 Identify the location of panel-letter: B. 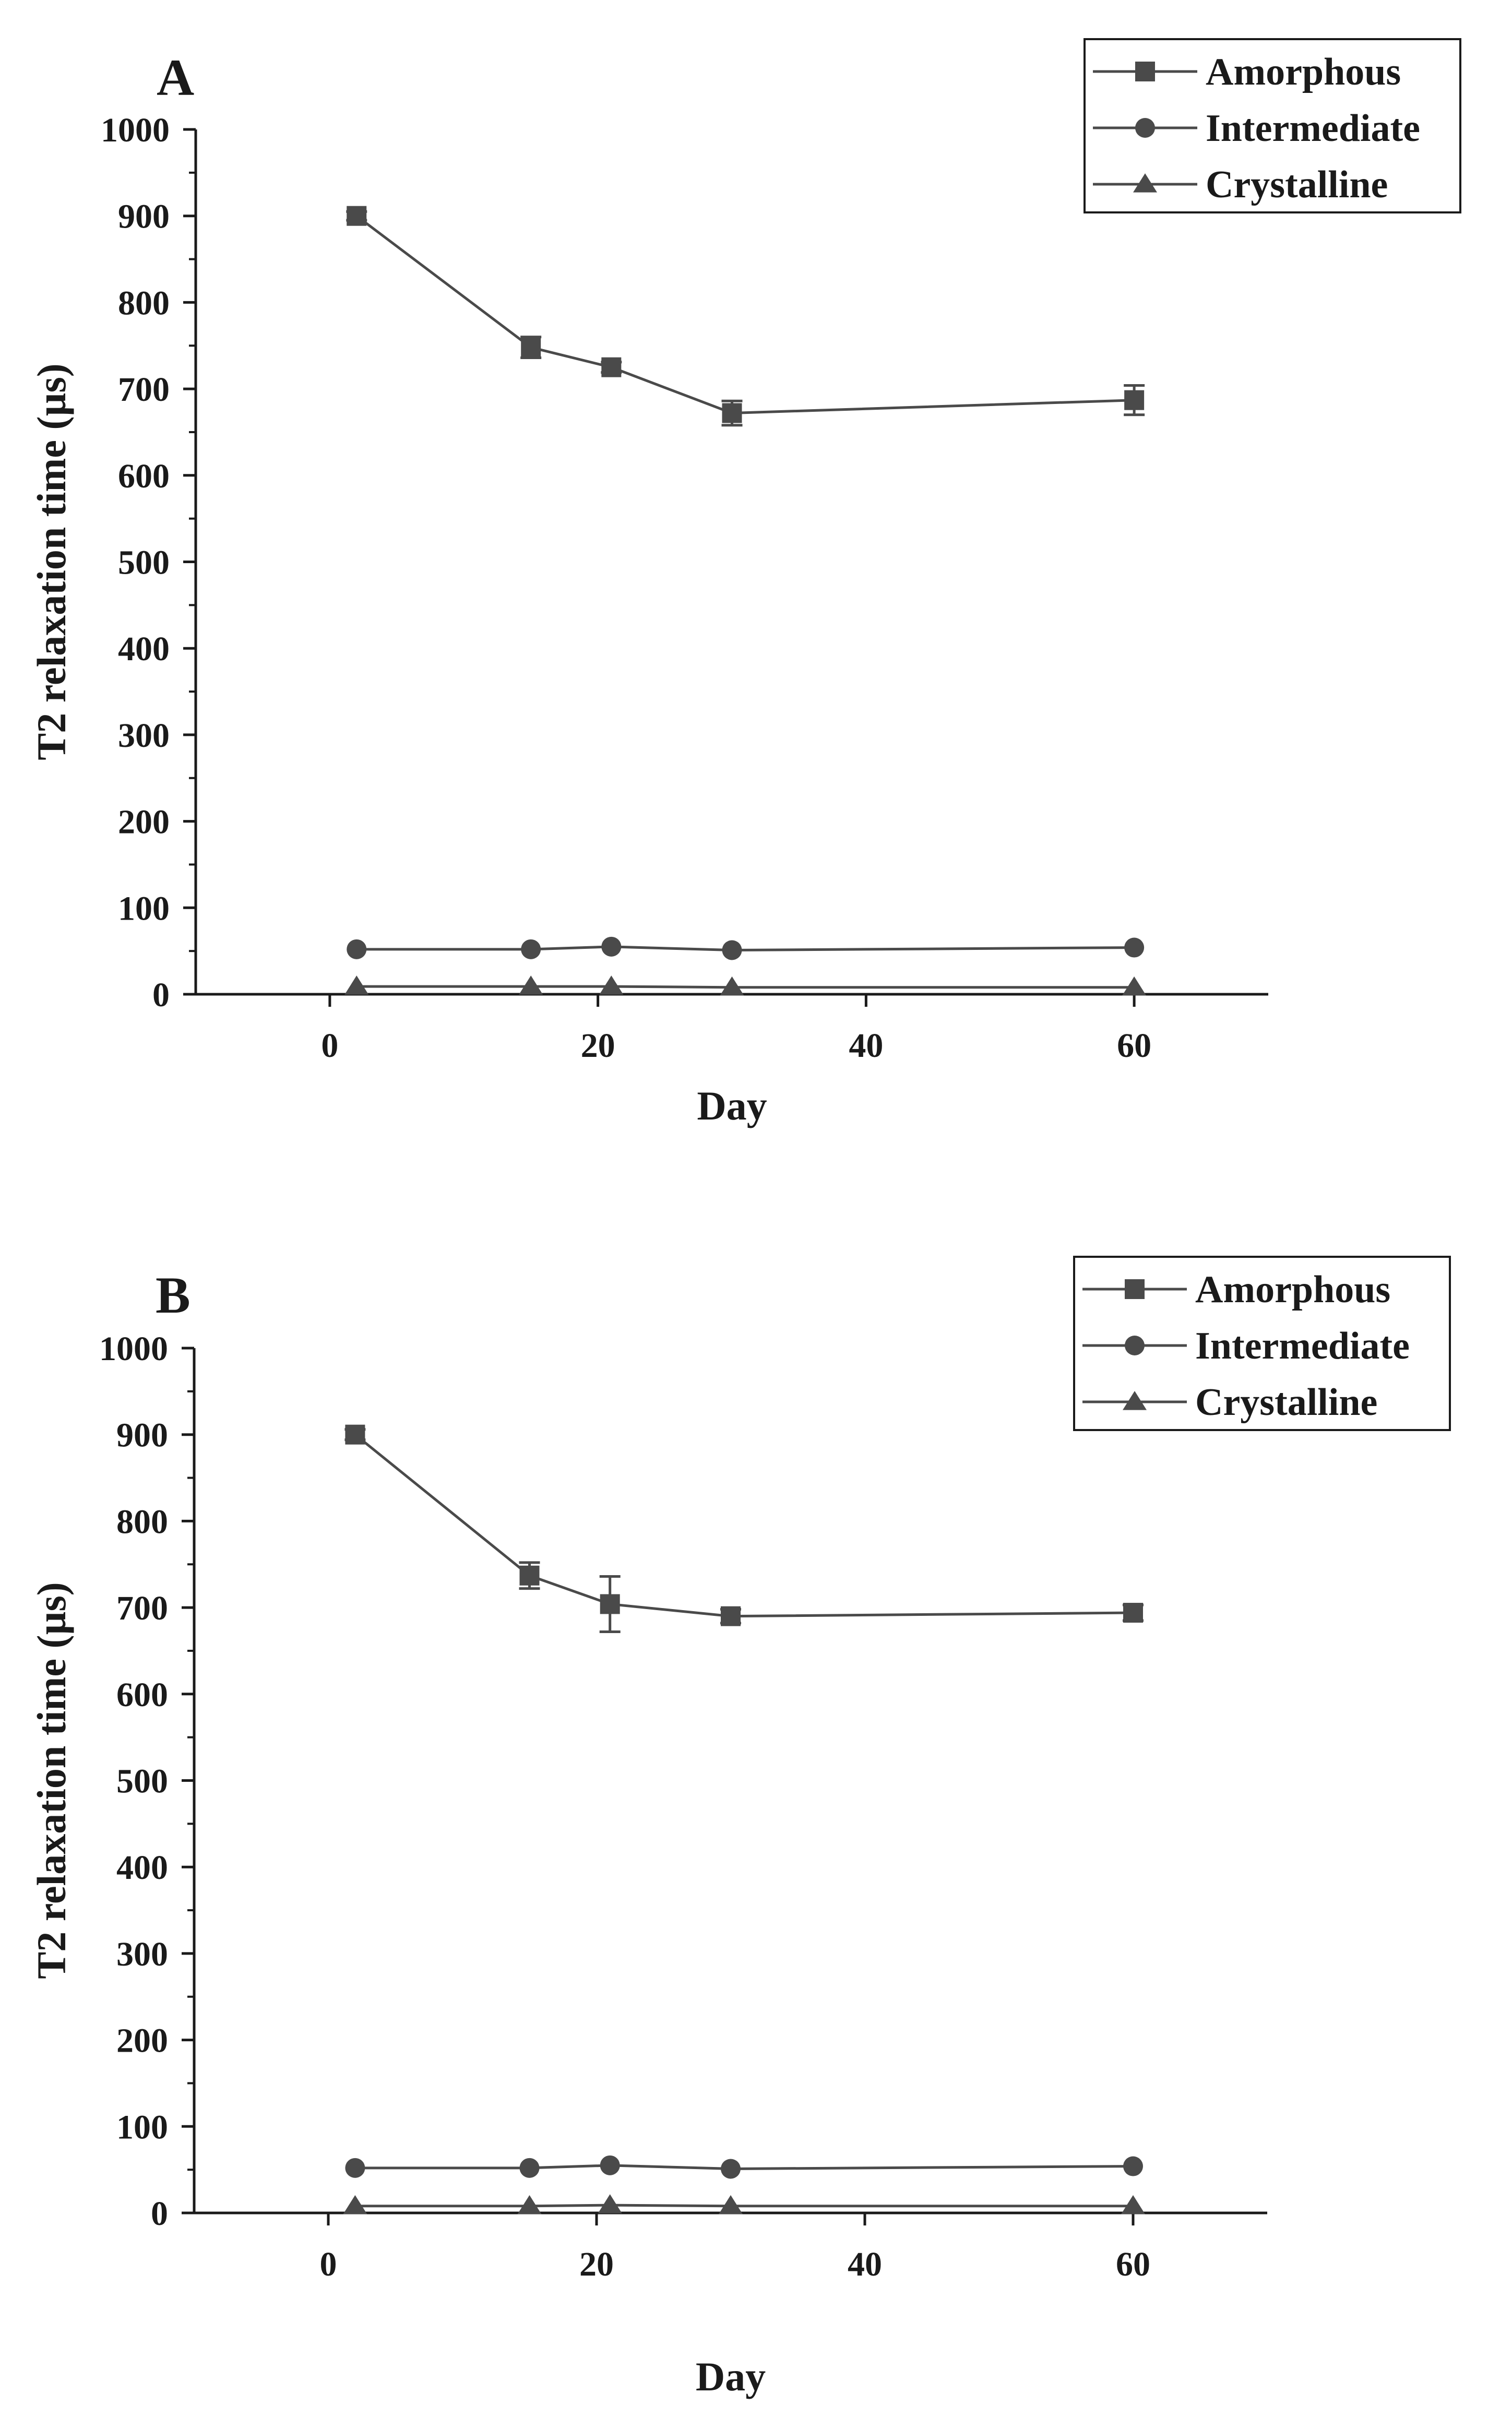
(173, 1295).